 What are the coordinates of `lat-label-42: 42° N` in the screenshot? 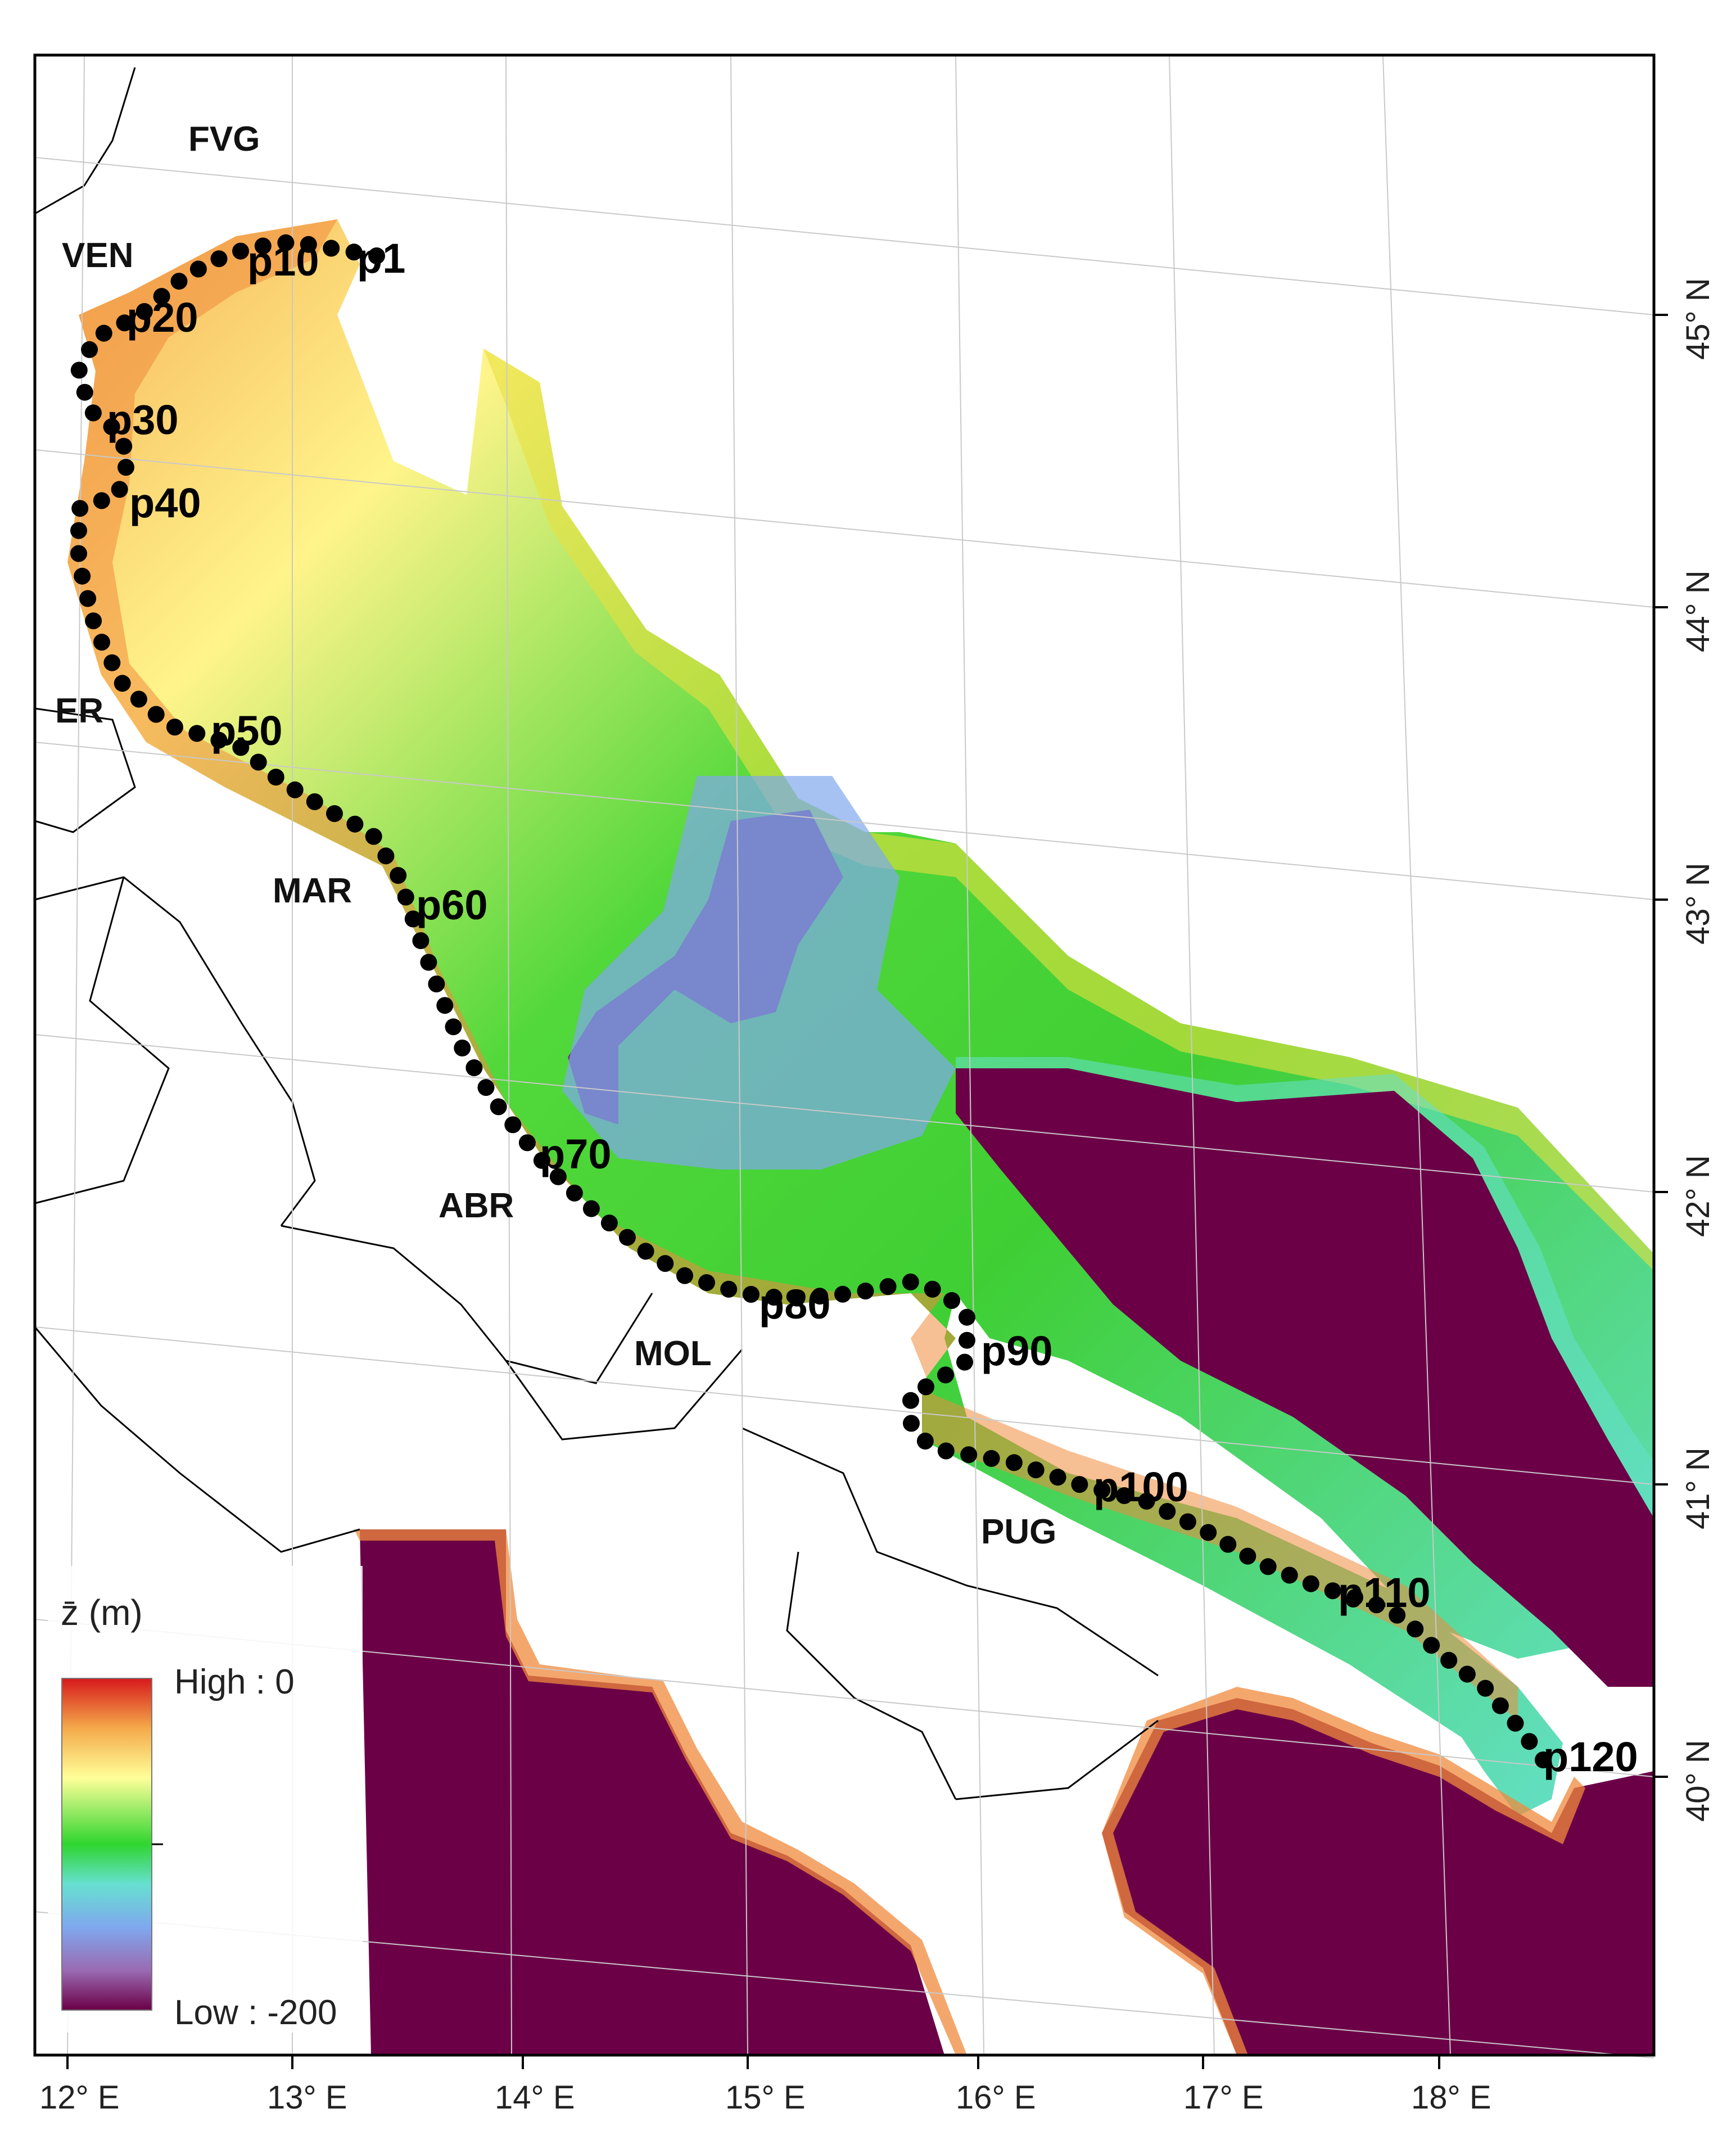 It's located at (1698, 1196).